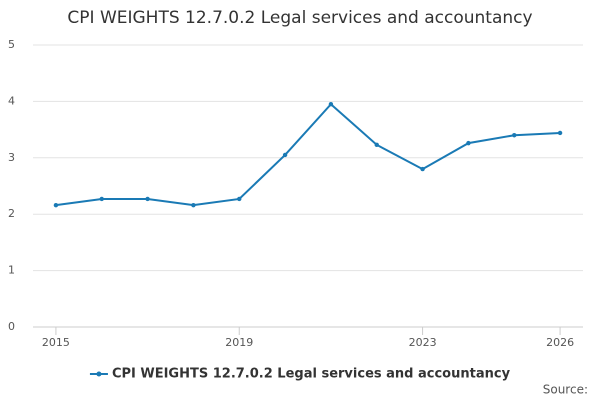  I want to click on y-tick-label: 2, so click(11, 213).